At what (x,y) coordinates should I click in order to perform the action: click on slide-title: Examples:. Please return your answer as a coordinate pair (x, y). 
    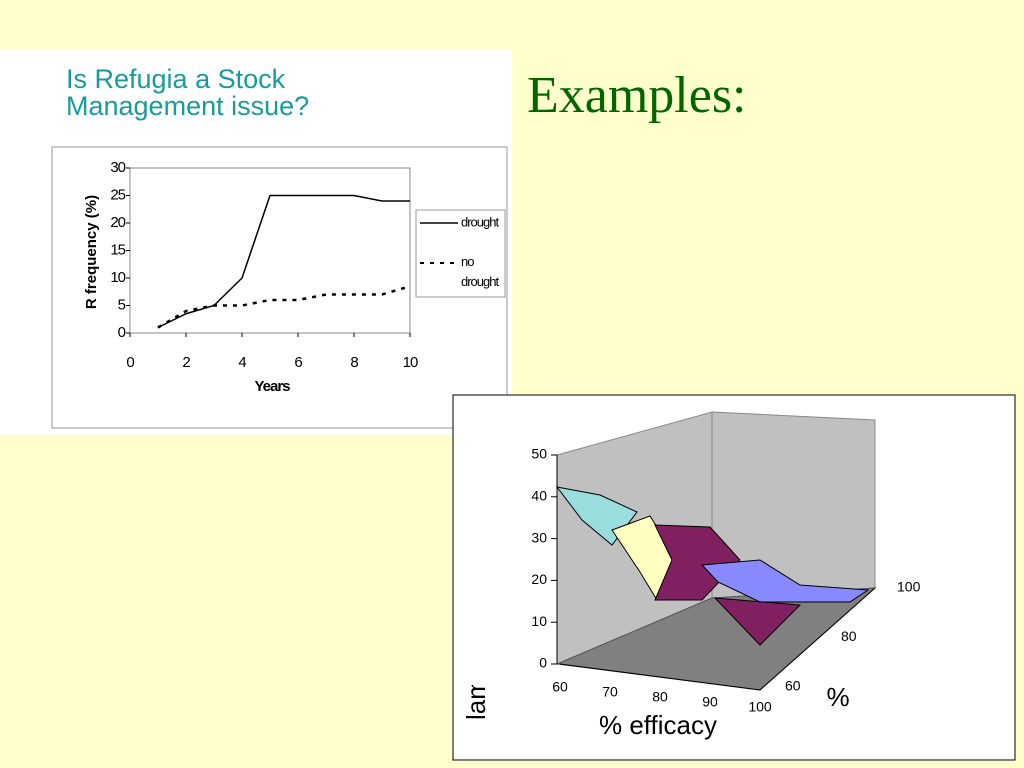
    Looking at the image, I should click on (637, 95).